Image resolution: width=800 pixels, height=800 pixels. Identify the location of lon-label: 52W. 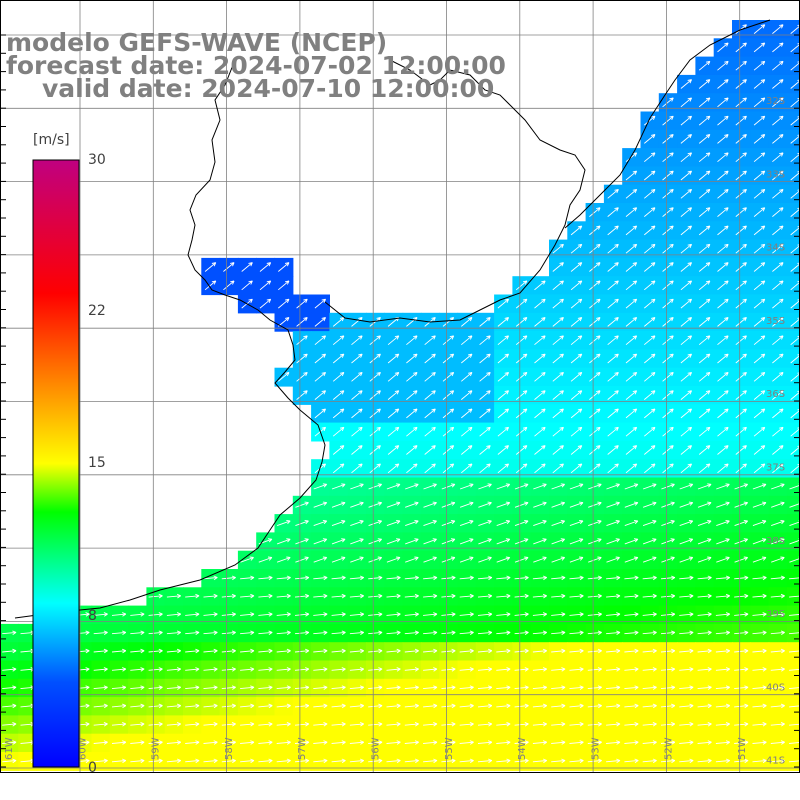
(669, 748).